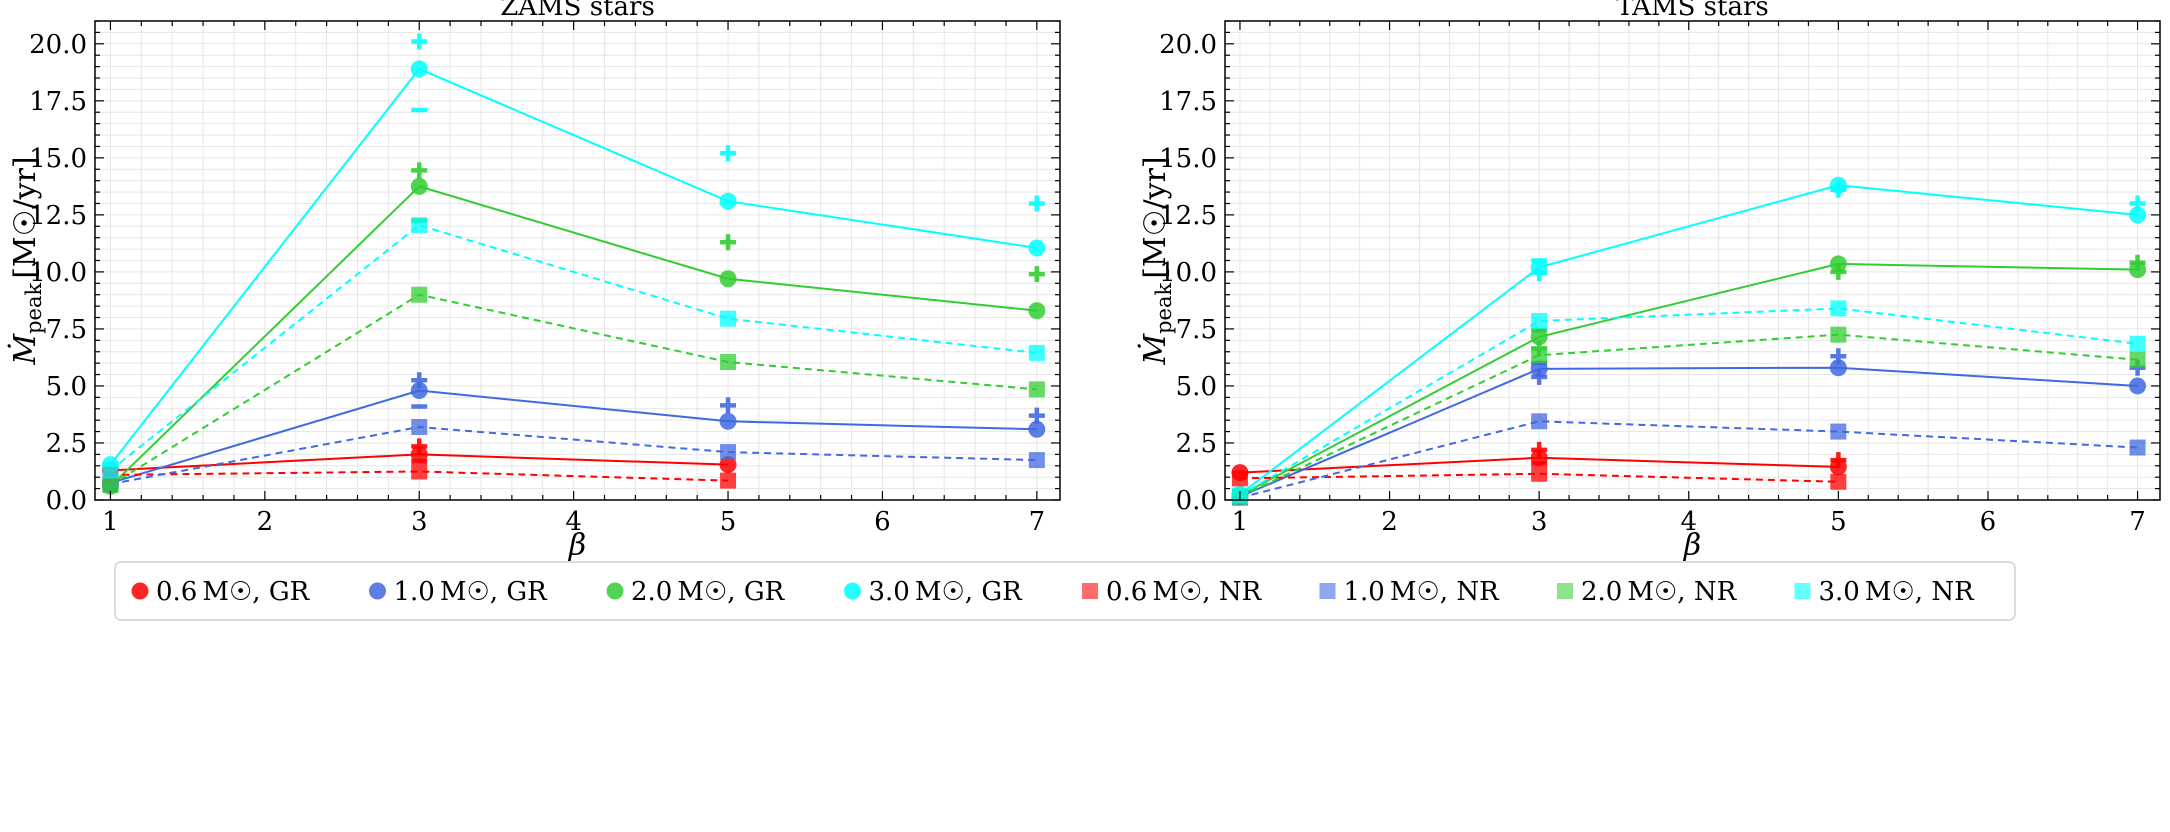 This screenshot has height=832, width=2170. I want to click on y-tick-label: 15.0, so click(58, 159).